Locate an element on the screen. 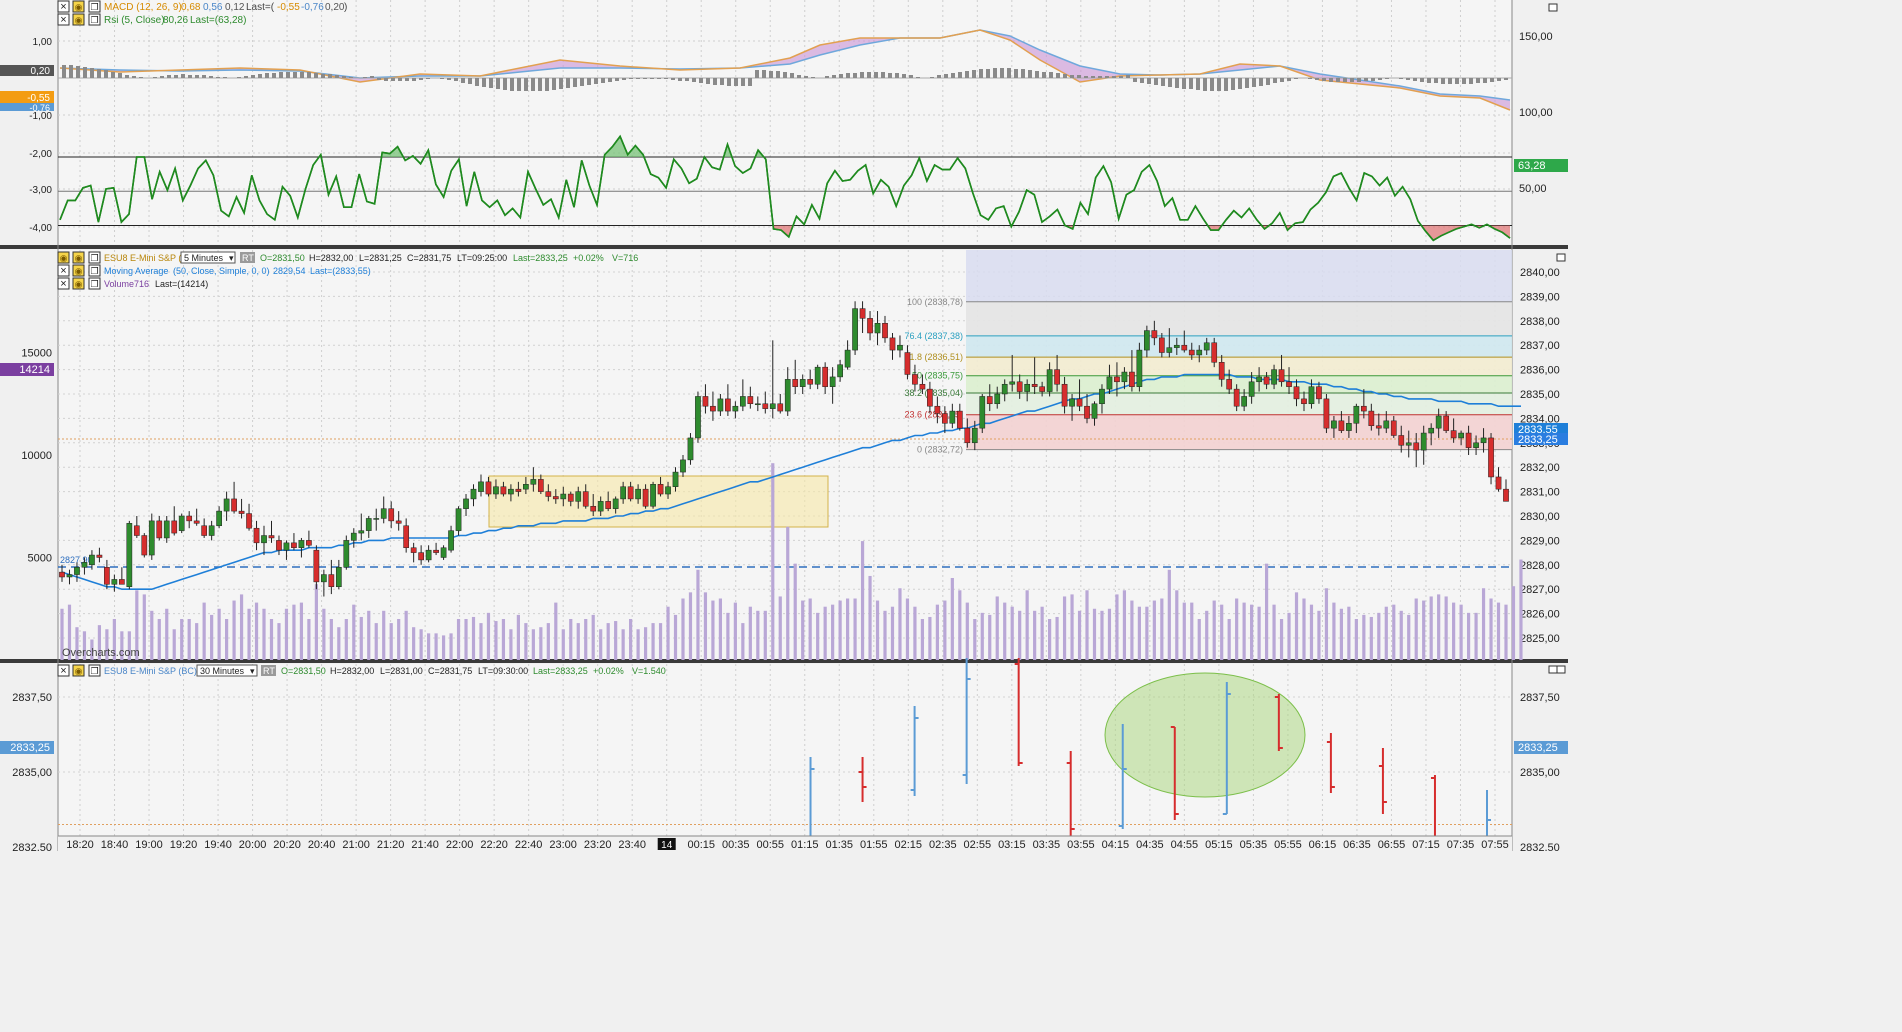 Image resolution: width=1902 pixels, height=1032 pixels. remove-indicator-button-box is located at coordinates (63, 19).